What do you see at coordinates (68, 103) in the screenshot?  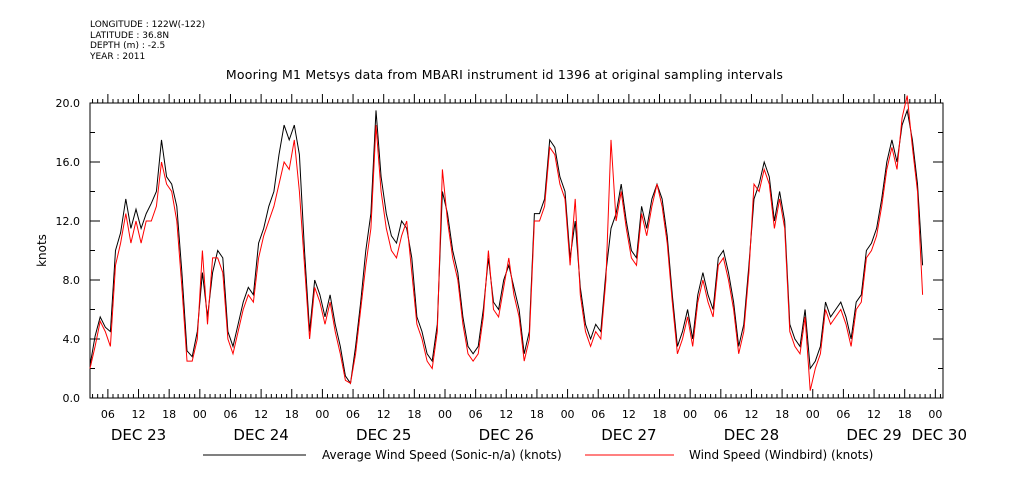 I see `y-tick-label: 20.0` at bounding box center [68, 103].